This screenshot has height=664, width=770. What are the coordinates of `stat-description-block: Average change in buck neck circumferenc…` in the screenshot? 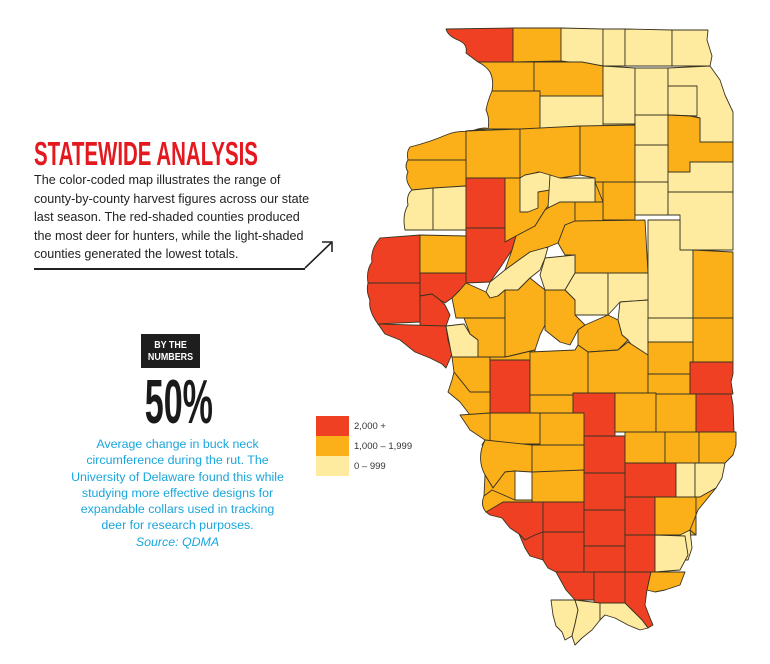 It's located at (177, 493).